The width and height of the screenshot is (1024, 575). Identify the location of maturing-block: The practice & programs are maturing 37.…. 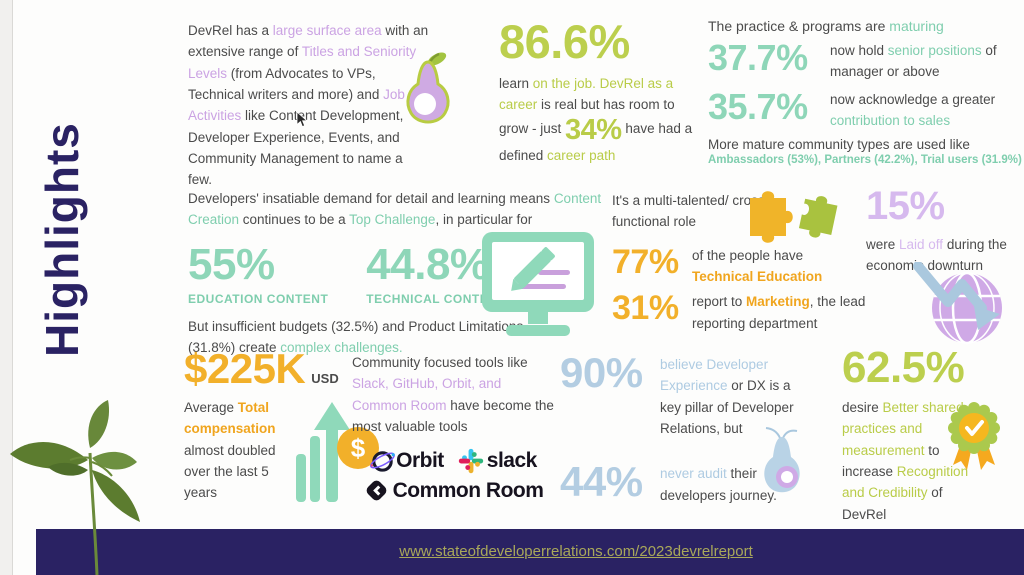
(866, 92).